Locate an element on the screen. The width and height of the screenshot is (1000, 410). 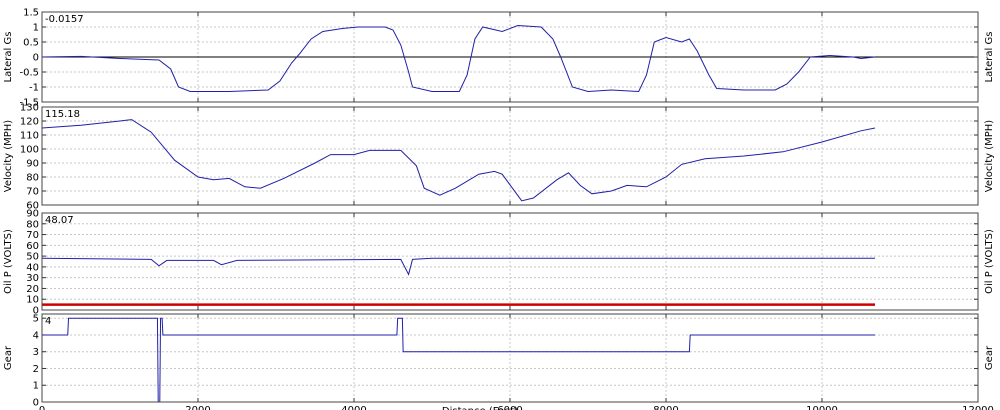
y-axis-label-right: Gear is located at coordinates (989, 357).